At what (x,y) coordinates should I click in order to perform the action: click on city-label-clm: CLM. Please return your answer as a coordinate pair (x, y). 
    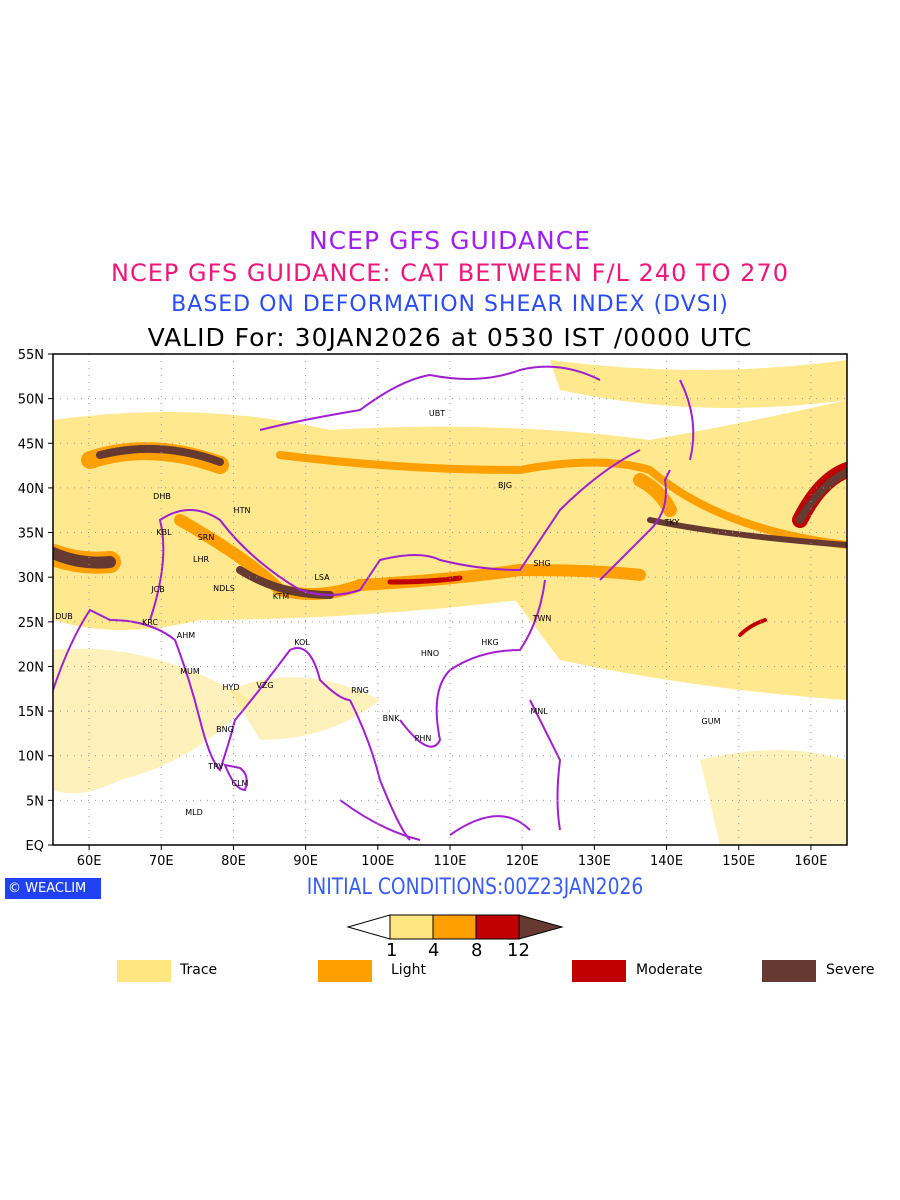
    Looking at the image, I should click on (240, 783).